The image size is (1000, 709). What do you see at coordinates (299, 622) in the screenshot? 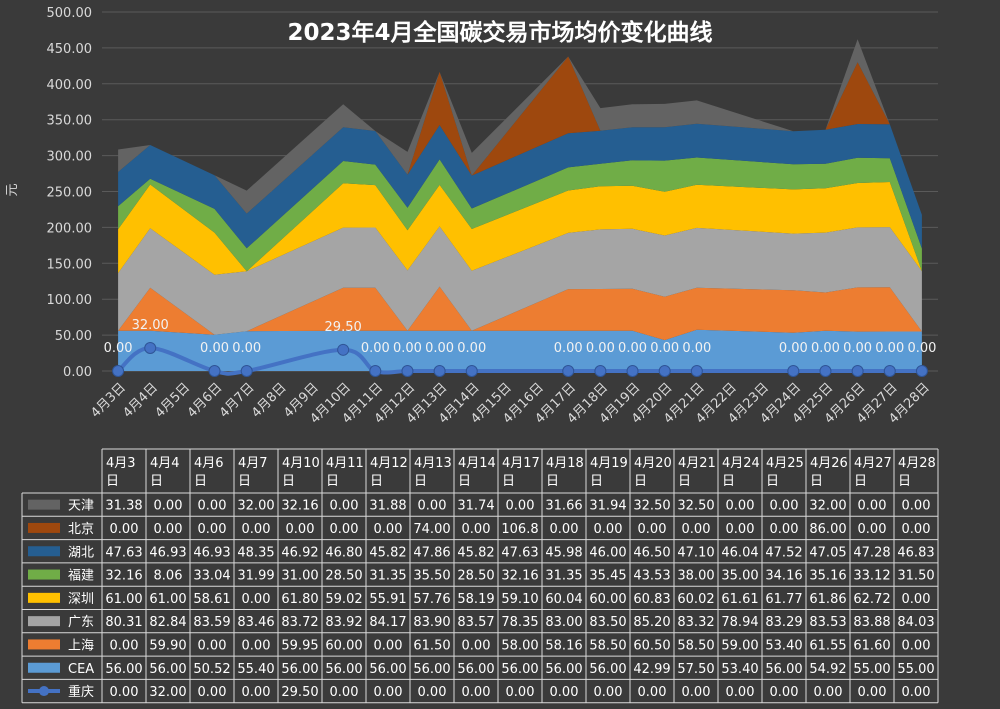
I see `table-cell: 83.72` at bounding box center [299, 622].